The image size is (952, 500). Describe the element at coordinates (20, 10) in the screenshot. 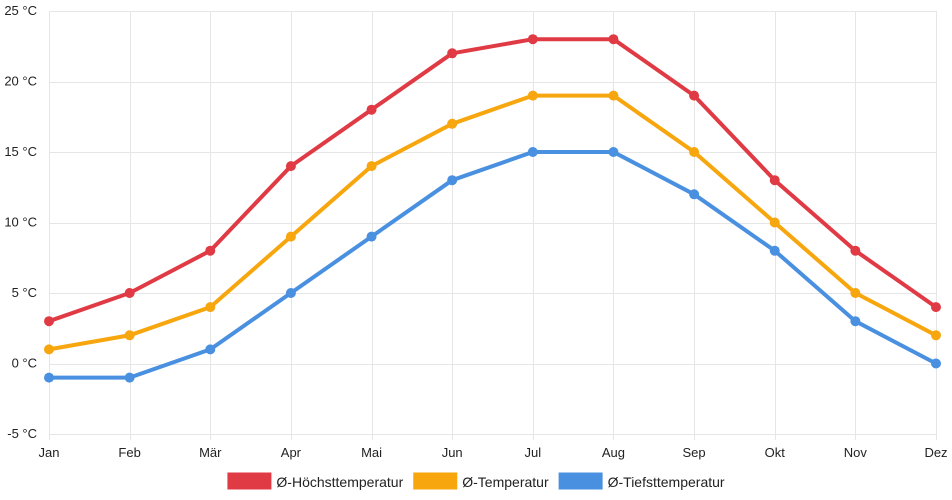

I see `y-tick-label: 25 °C` at that location.